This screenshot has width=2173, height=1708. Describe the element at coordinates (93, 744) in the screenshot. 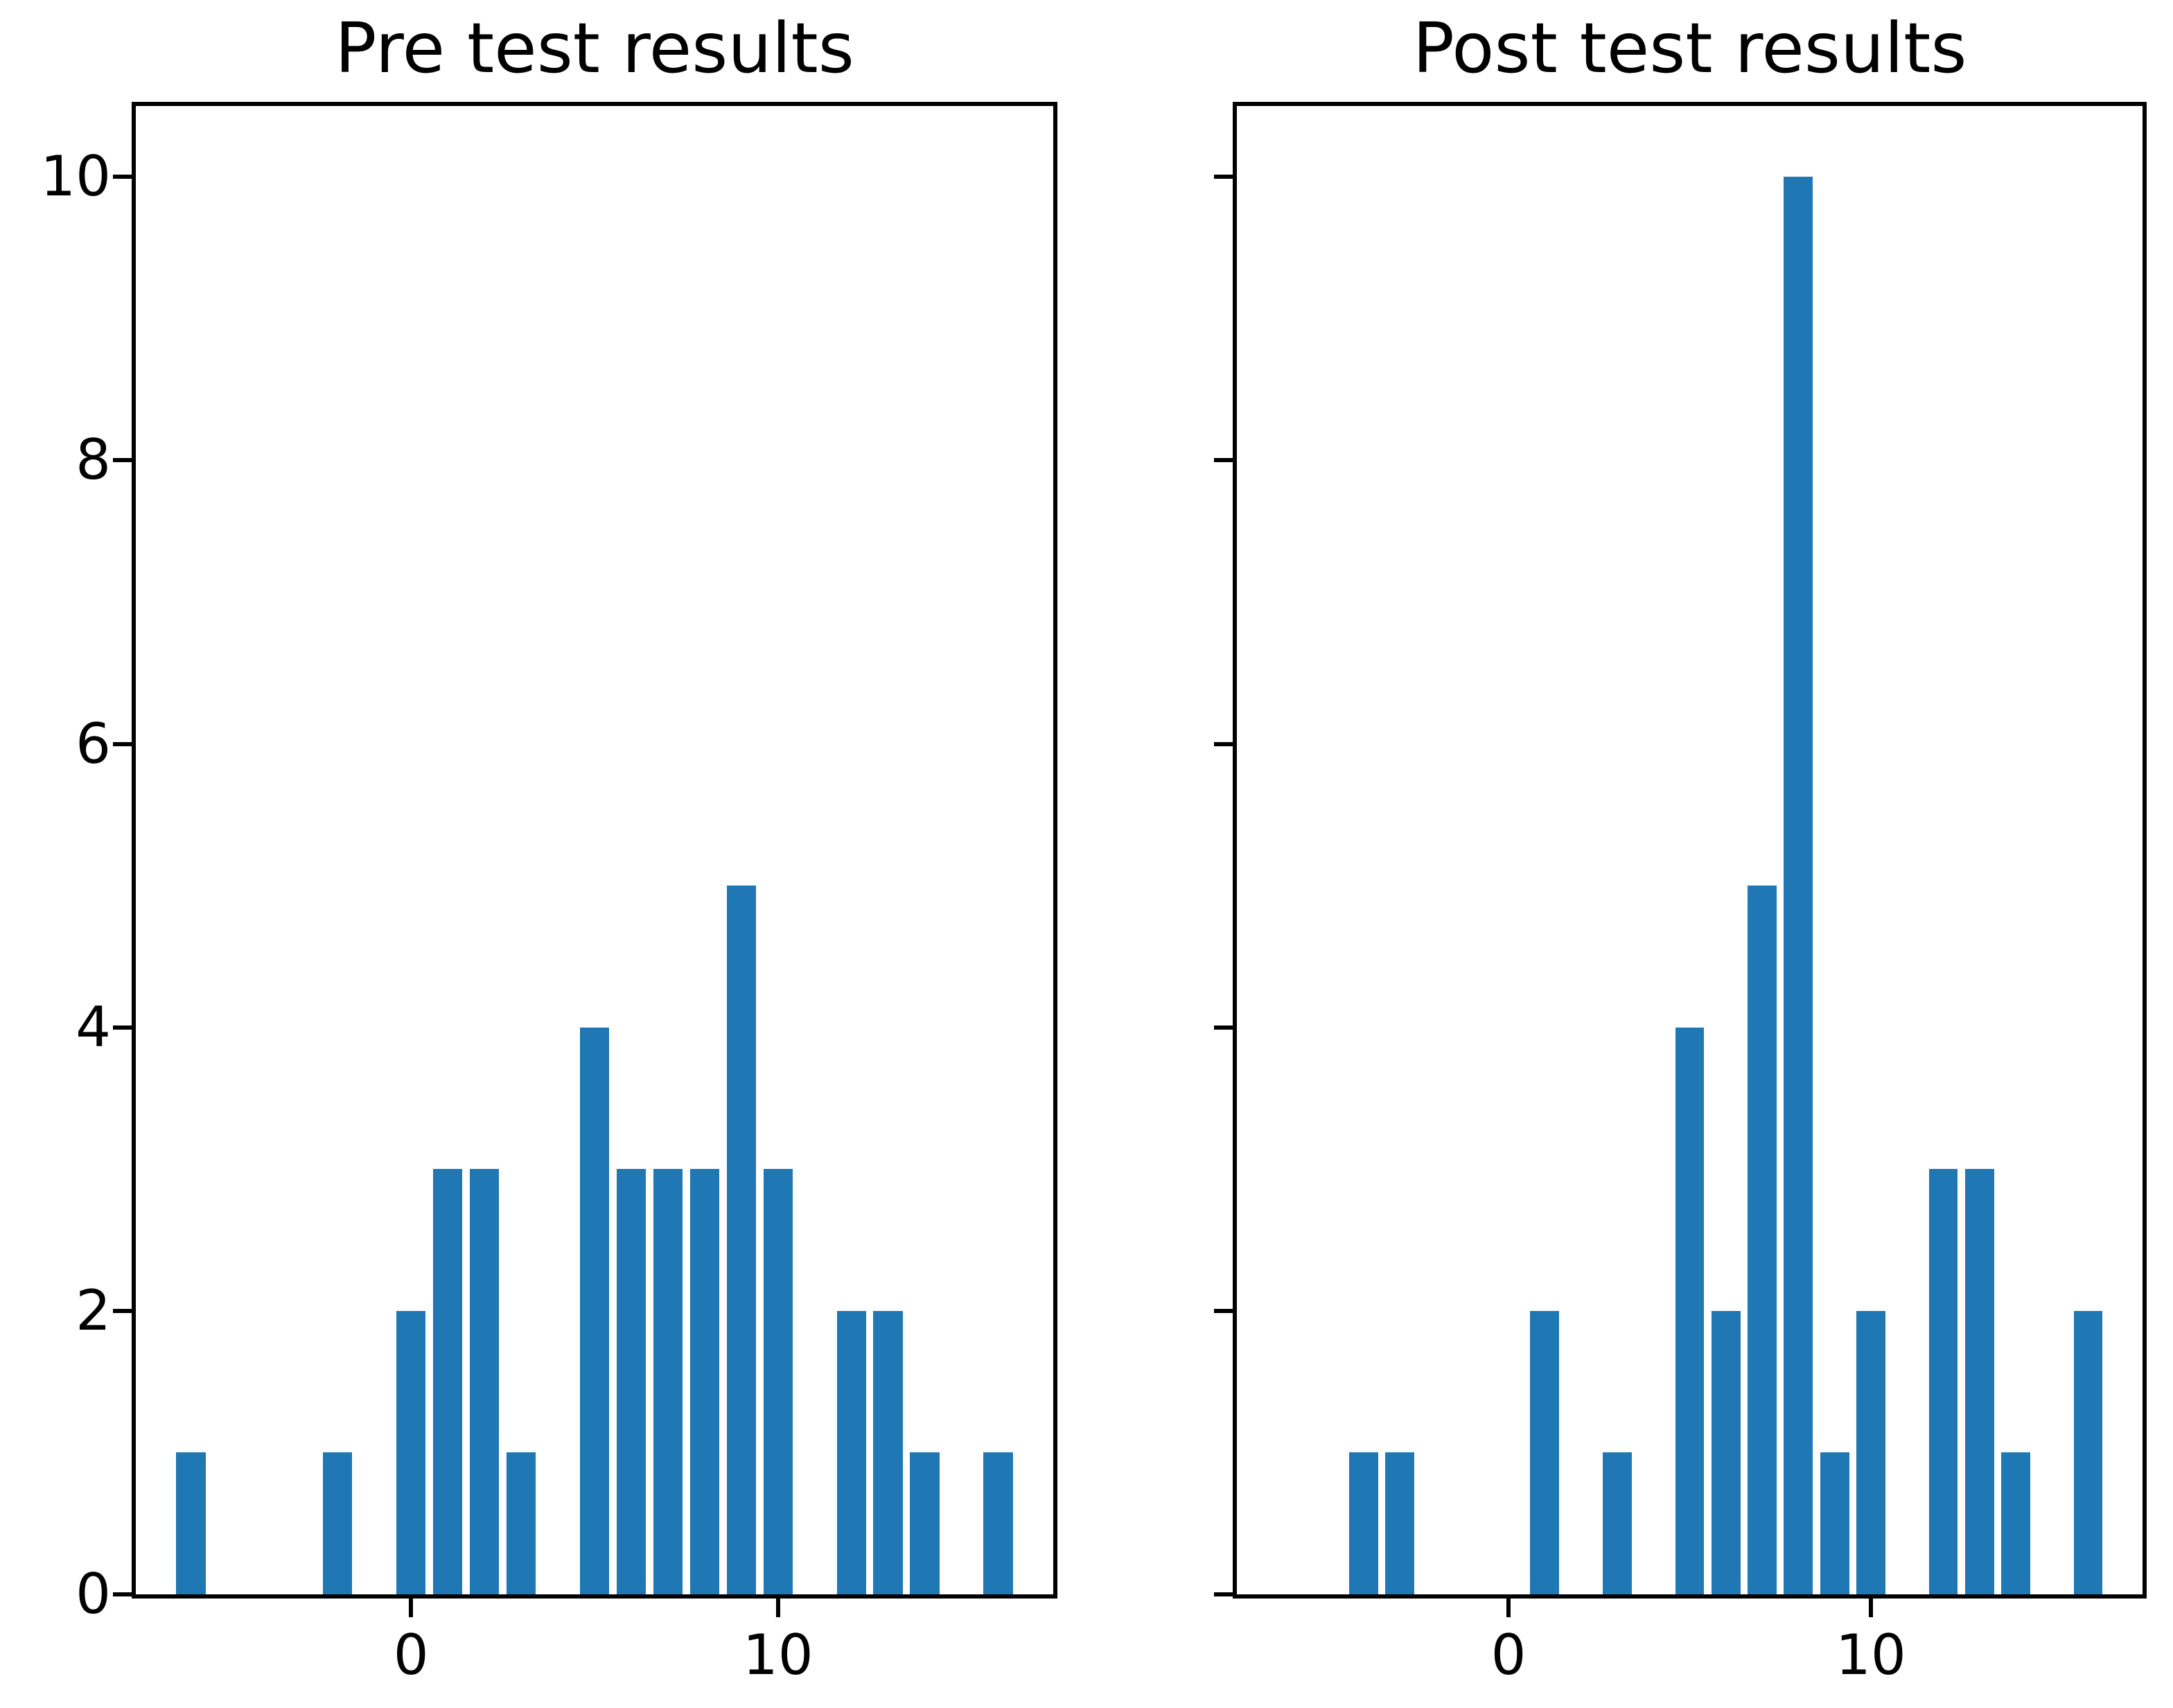

I see `y-axis-tick-label: 6` at that location.